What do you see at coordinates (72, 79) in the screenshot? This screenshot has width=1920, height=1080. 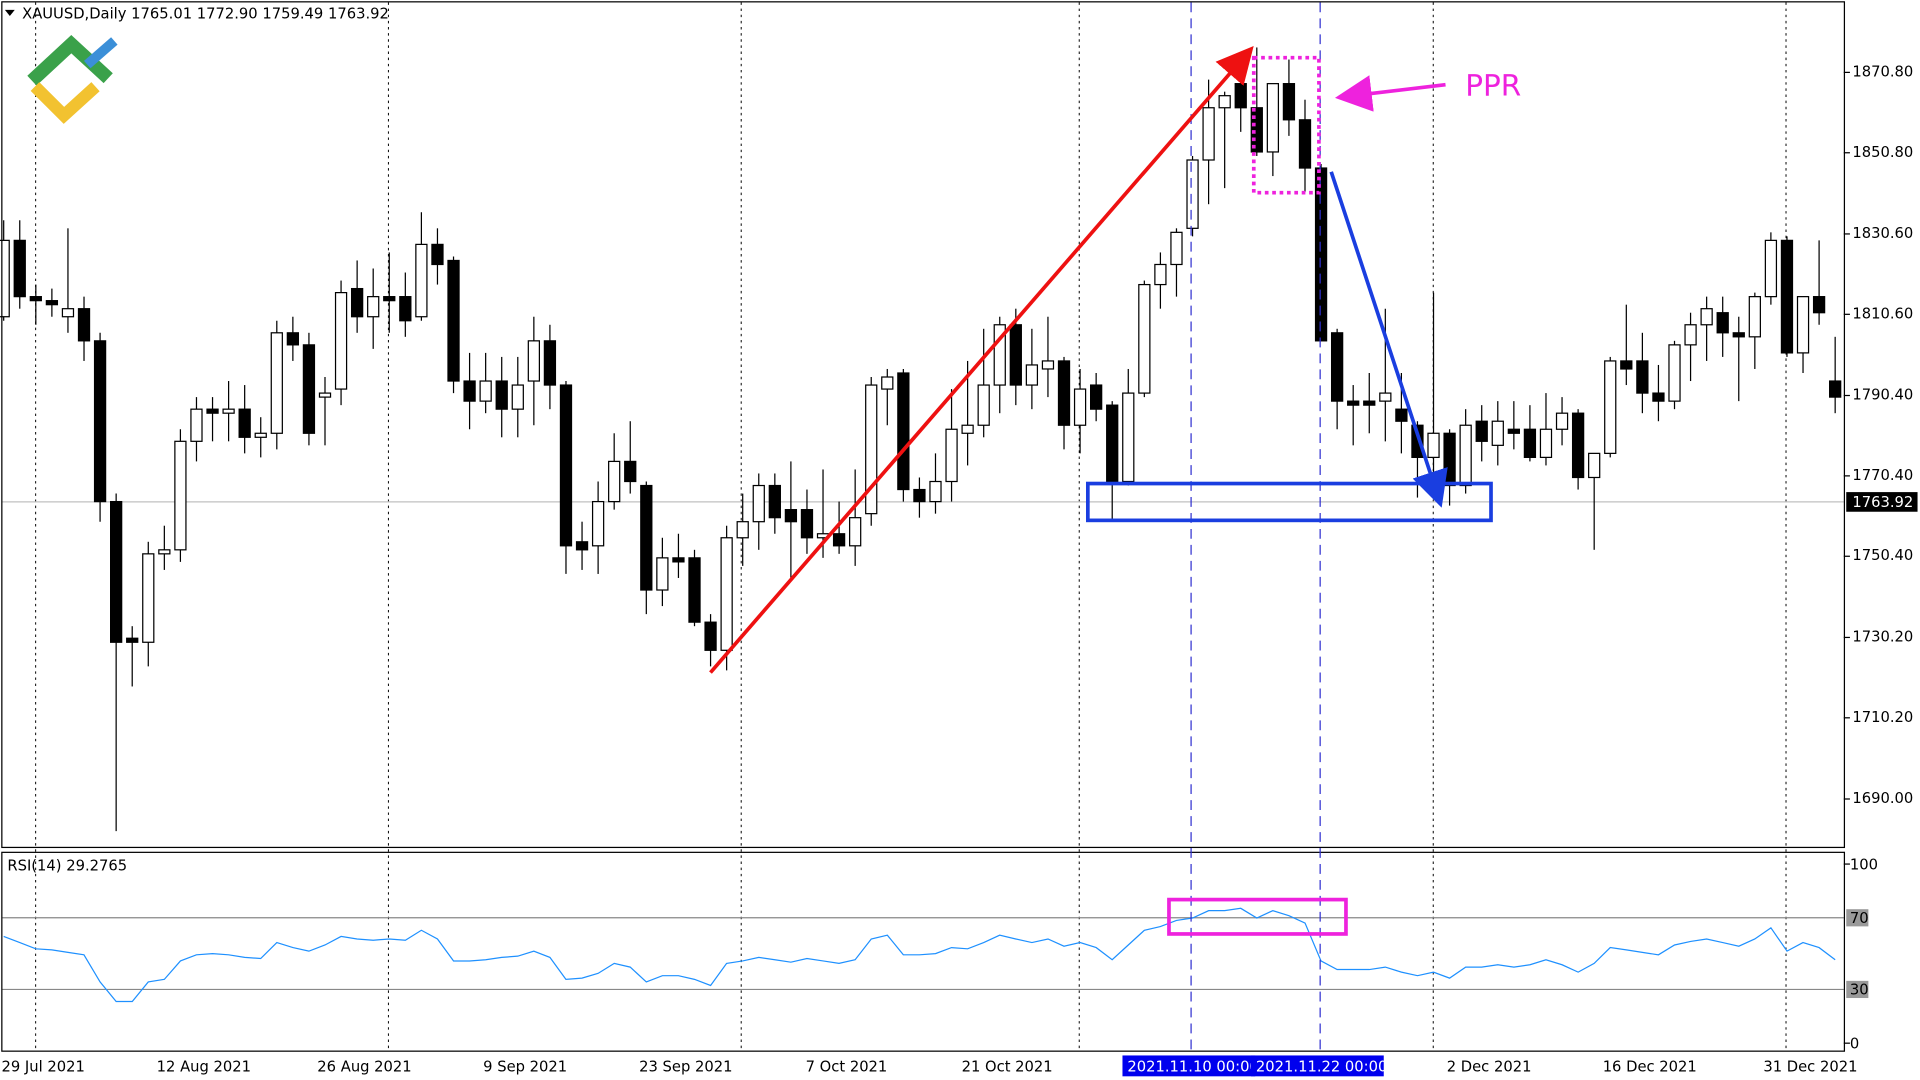 I see `logo` at bounding box center [72, 79].